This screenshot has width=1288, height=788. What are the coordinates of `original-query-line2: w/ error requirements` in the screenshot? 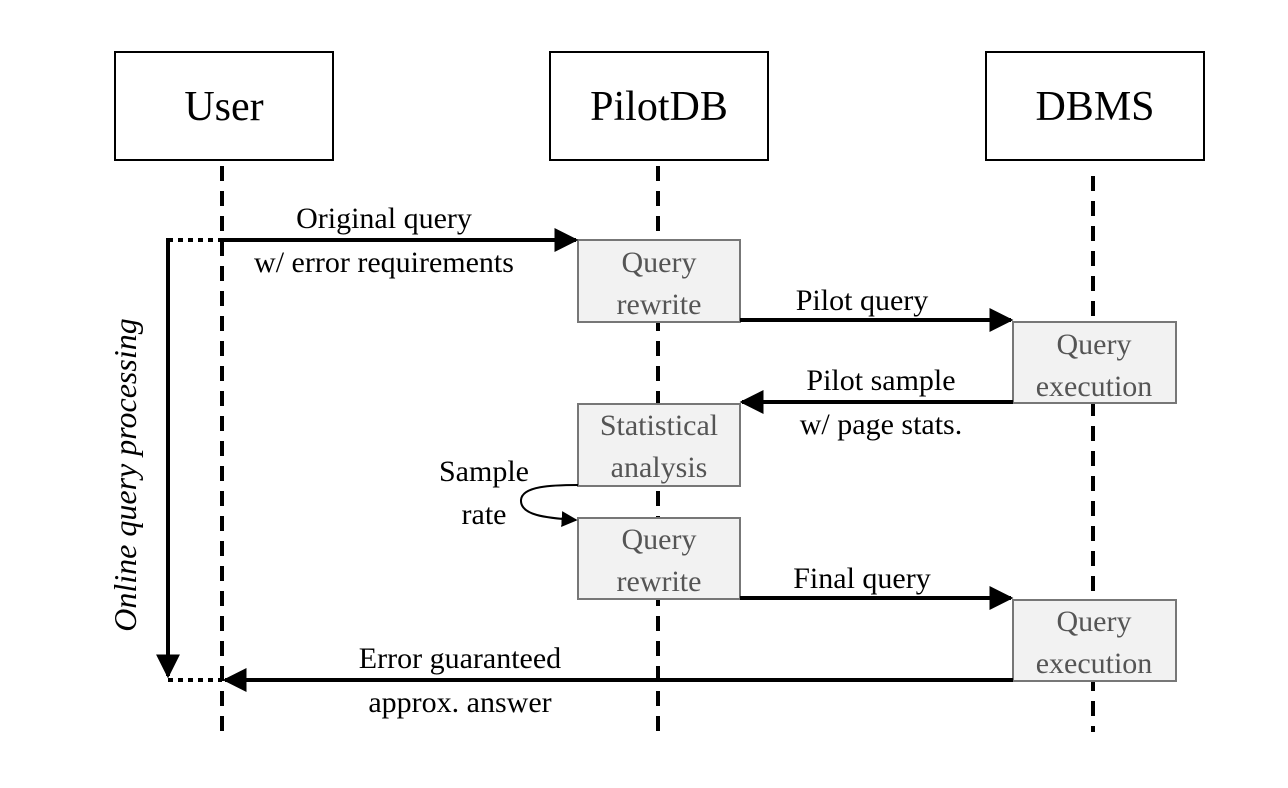 It's located at (384, 262).